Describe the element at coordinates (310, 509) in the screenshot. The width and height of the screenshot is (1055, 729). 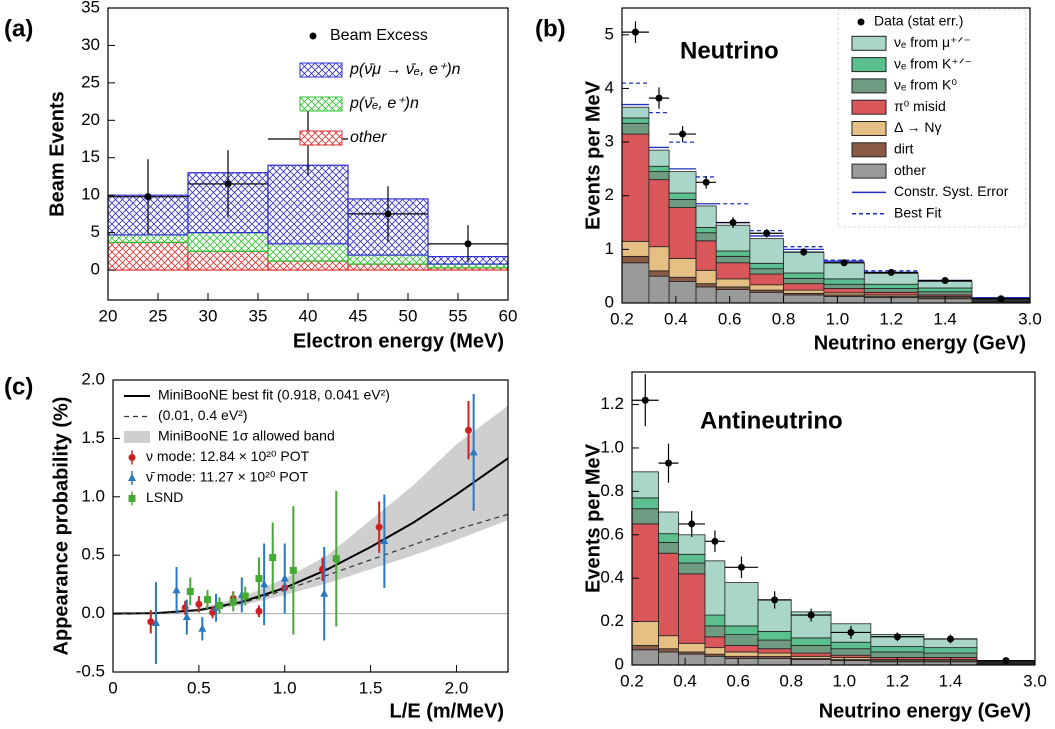
I see `allowed-band` at that location.